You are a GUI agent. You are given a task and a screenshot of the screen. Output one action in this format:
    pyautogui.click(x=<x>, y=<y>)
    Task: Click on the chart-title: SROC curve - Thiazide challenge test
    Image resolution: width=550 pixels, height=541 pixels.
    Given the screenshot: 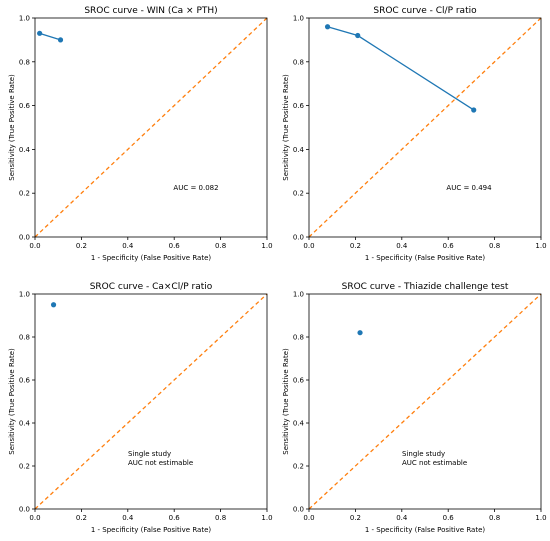 What is the action you would take?
    pyautogui.click(x=425, y=287)
    